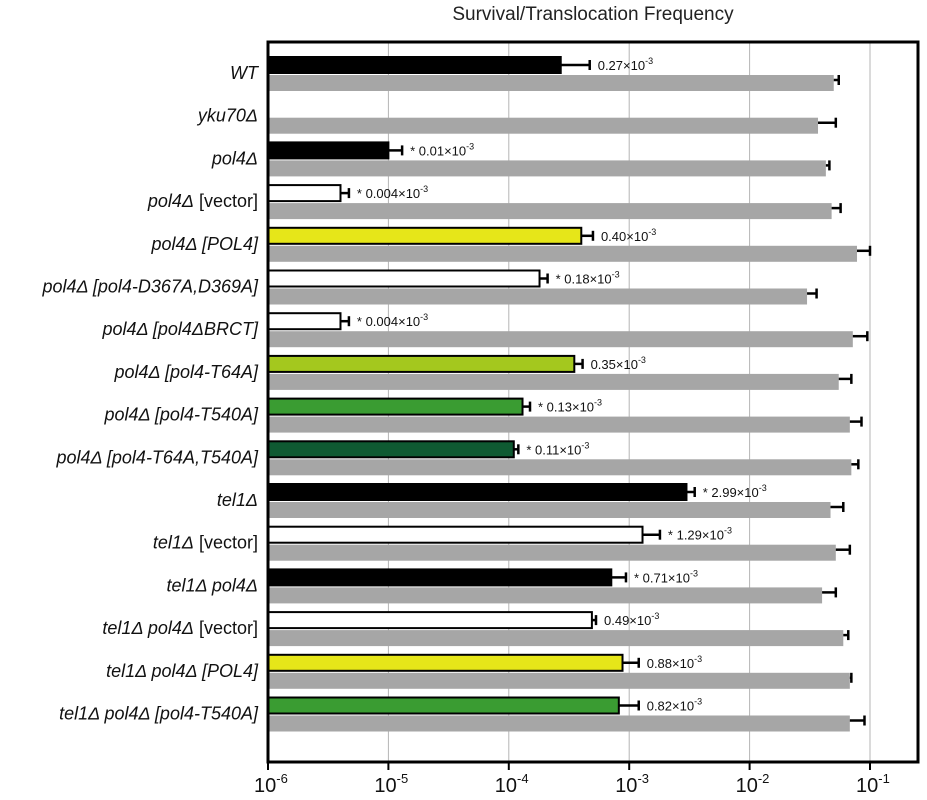 The image size is (927, 800). I want to click on row-label: pol4Δ [POL4], so click(205, 244).